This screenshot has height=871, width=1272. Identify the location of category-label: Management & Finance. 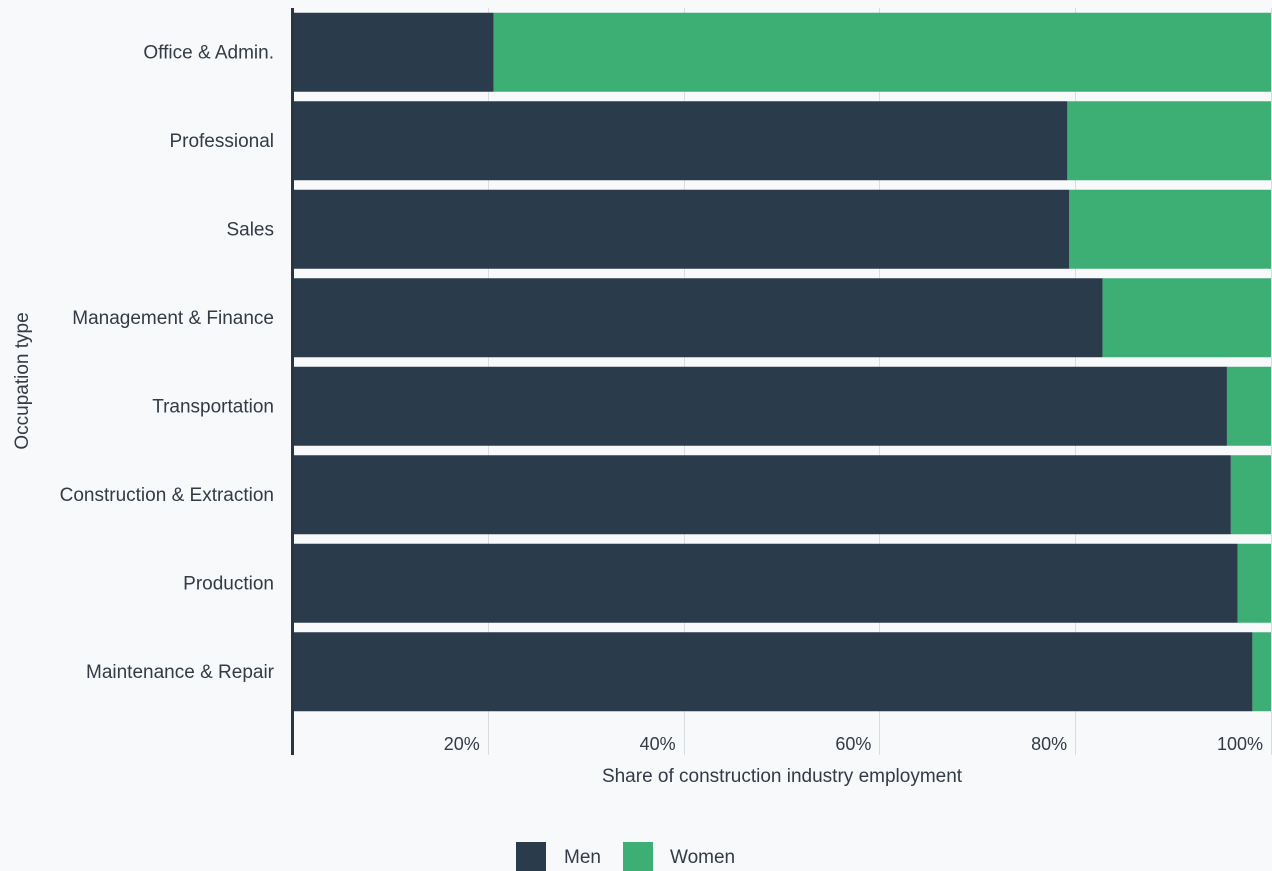
(173, 318).